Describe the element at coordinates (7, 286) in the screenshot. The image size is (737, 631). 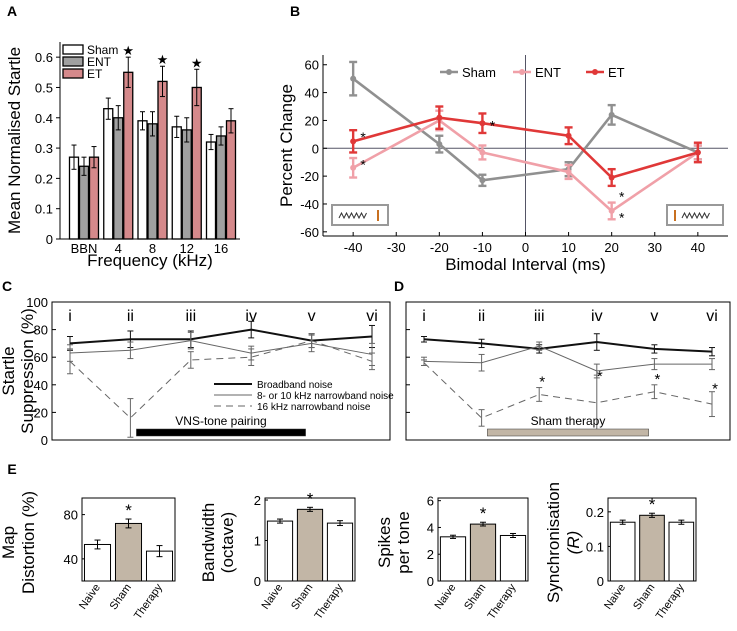
I see `panel-c-label: C` at that location.